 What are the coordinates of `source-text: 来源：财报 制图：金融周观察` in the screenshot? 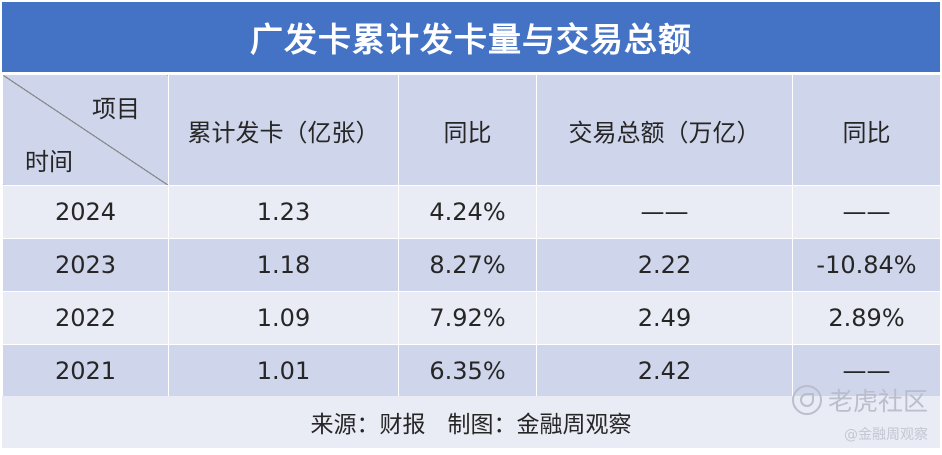 It's located at (471, 425).